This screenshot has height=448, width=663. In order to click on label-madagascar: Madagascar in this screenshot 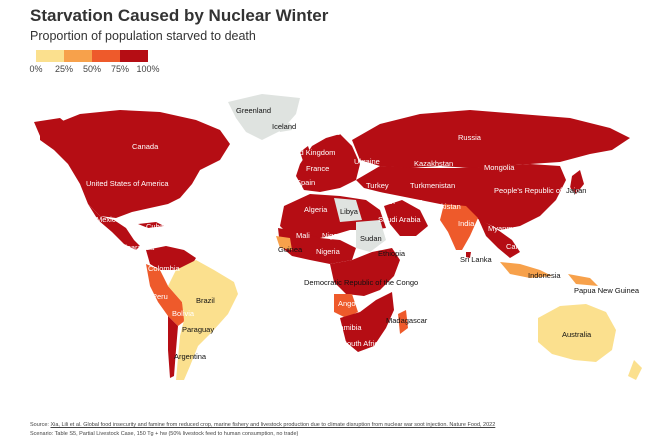, I will do `click(407, 320)`.